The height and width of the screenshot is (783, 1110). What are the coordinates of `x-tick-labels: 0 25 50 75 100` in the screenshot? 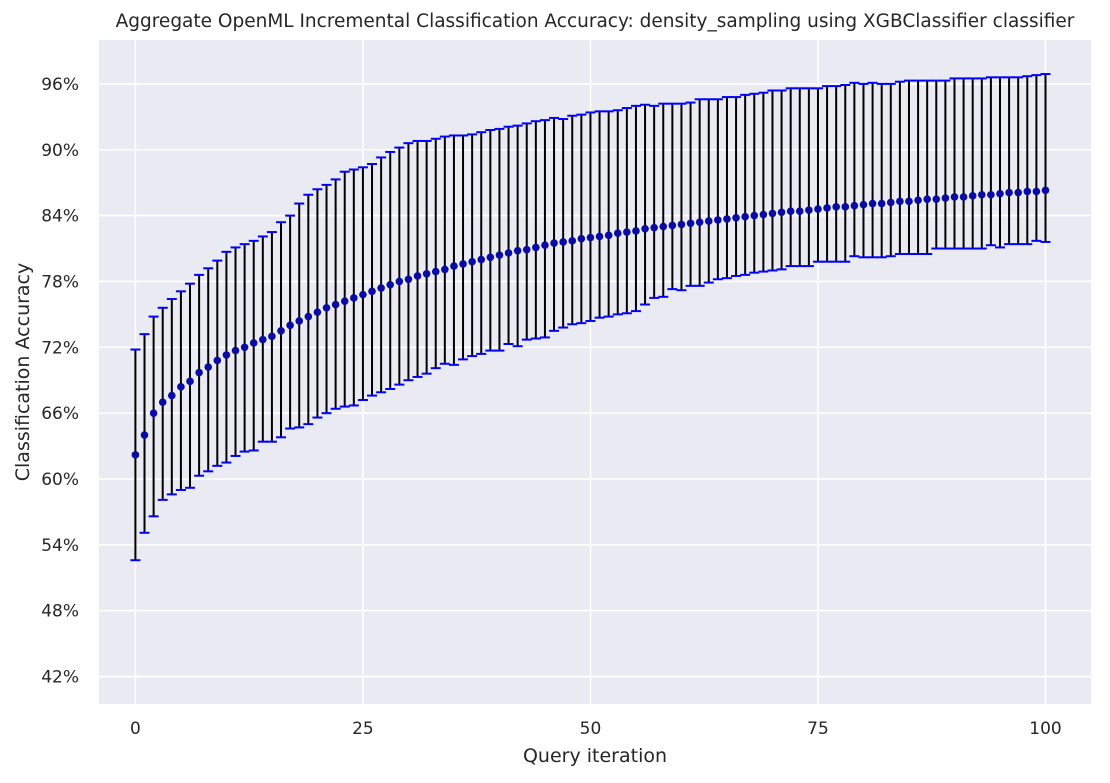 It's located at (596, 729).